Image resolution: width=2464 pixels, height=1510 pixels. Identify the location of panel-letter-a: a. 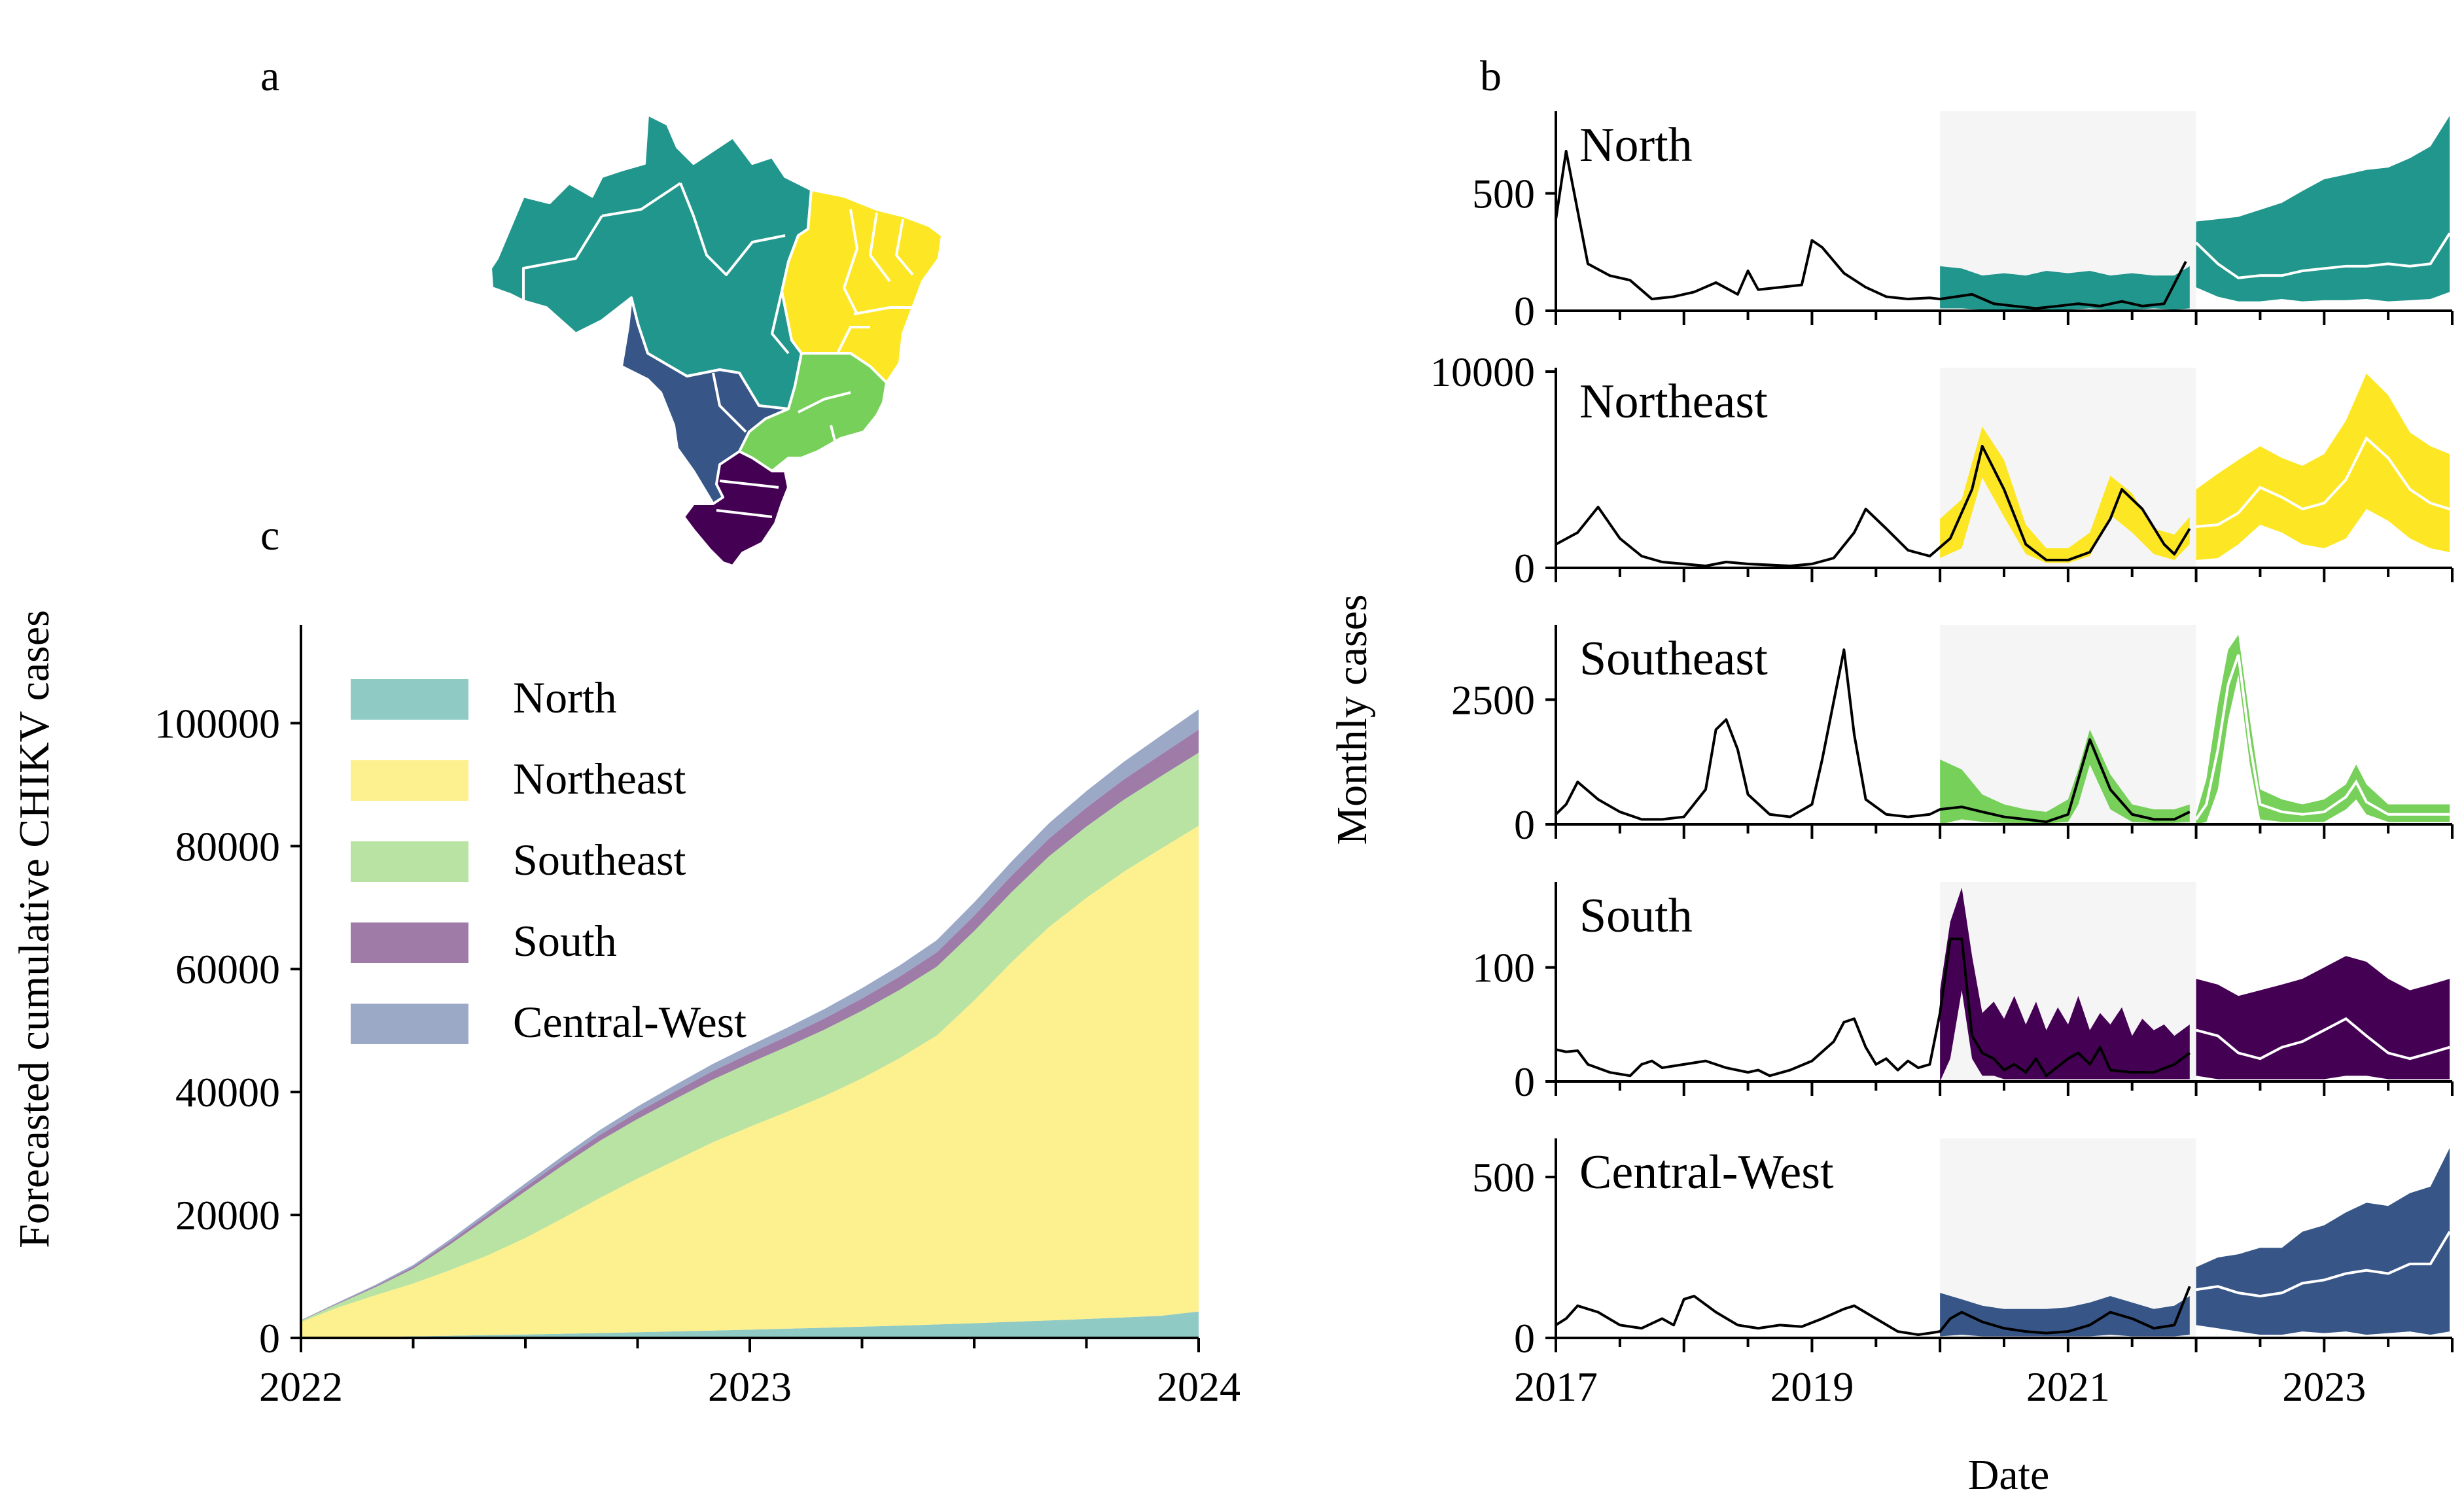
(269, 76).